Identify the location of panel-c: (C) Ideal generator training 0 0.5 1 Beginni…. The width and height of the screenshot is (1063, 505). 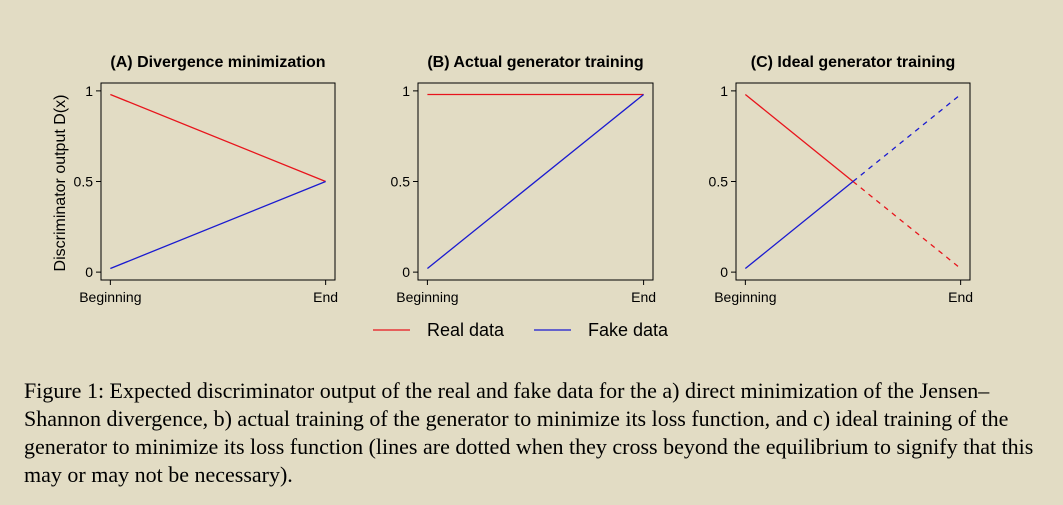
(841, 179).